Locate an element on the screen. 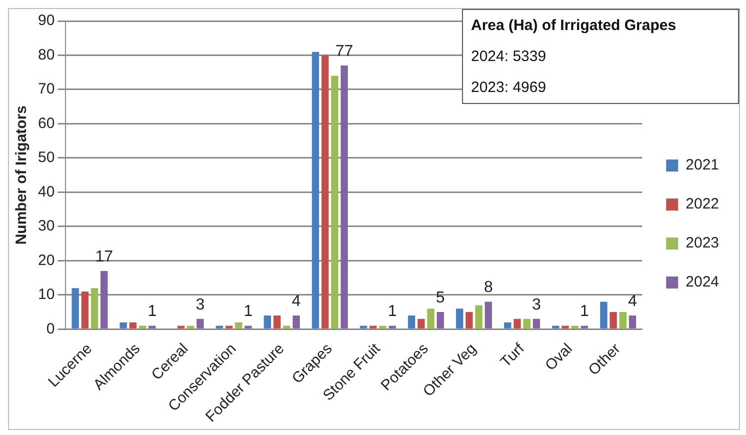  y-axis-title: Number of Irigators is located at coordinates (21, 175).